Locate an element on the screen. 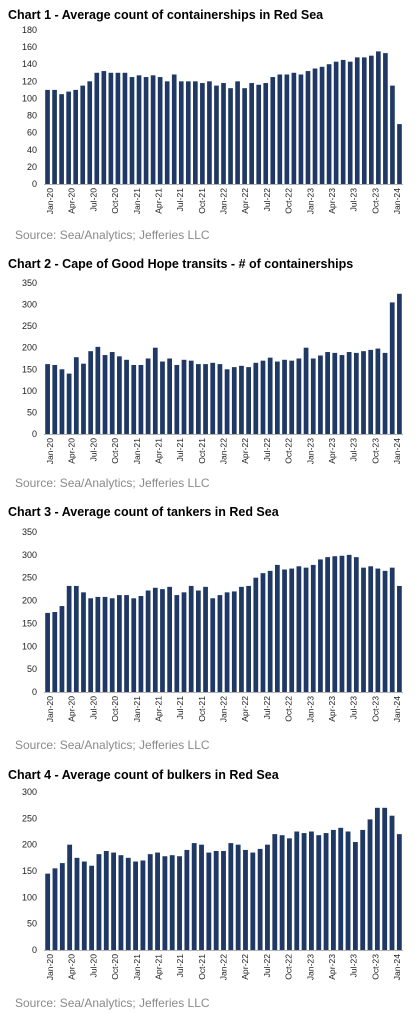 This screenshot has width=419, height=1024. x-tick-label: Jan-21 is located at coordinates (137, 709).